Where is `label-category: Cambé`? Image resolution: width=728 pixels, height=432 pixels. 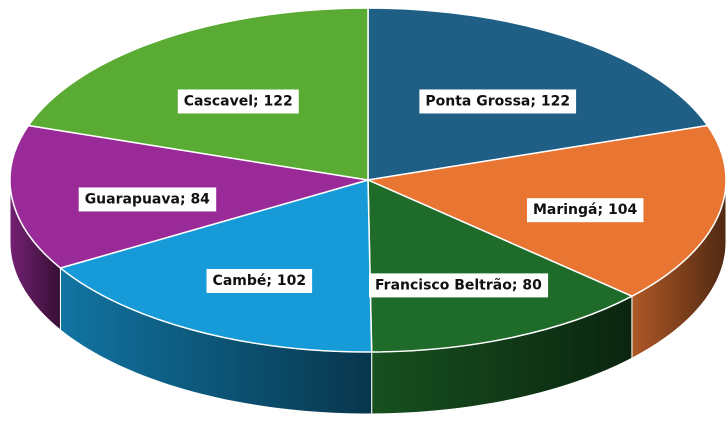 label-category: Cambé is located at coordinates (240, 281).